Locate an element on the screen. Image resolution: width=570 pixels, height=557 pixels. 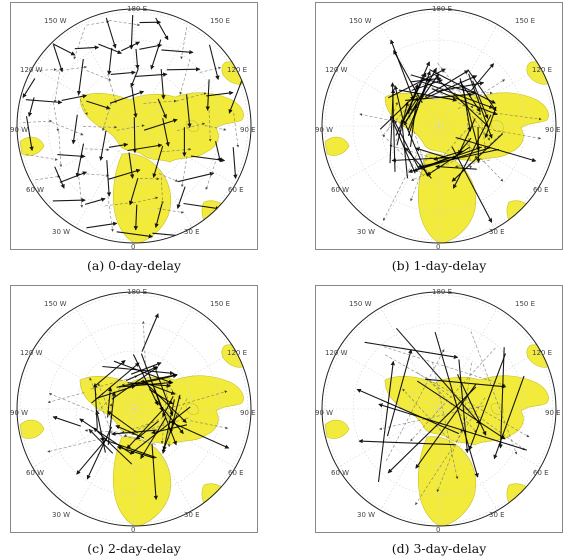
graticule-label: 90 W is located at coordinates (324, 130).